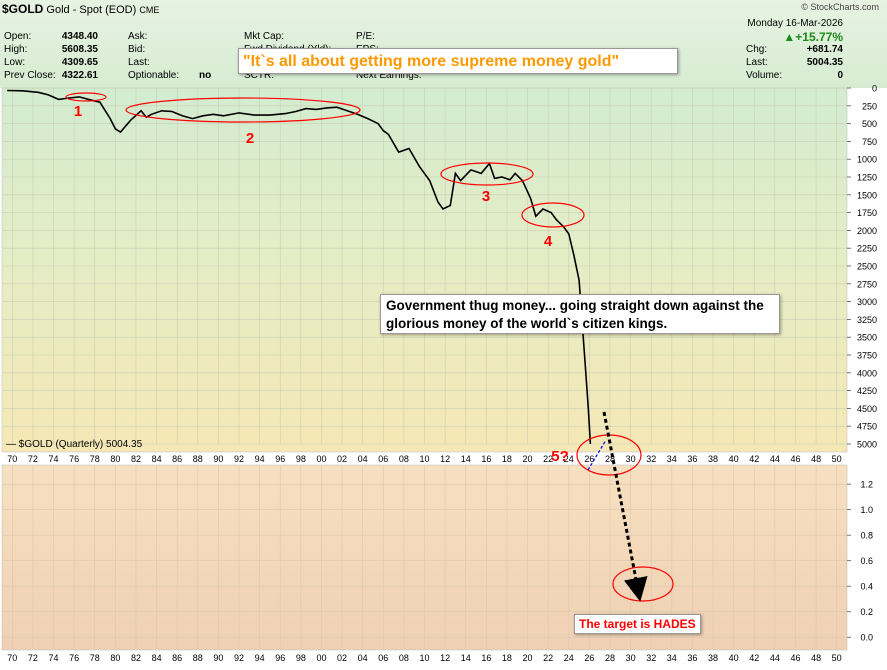 The width and height of the screenshot is (887, 670). What do you see at coordinates (260, 658) in the screenshot?
I see `bottom-x-tick-12: 94` at bounding box center [260, 658].